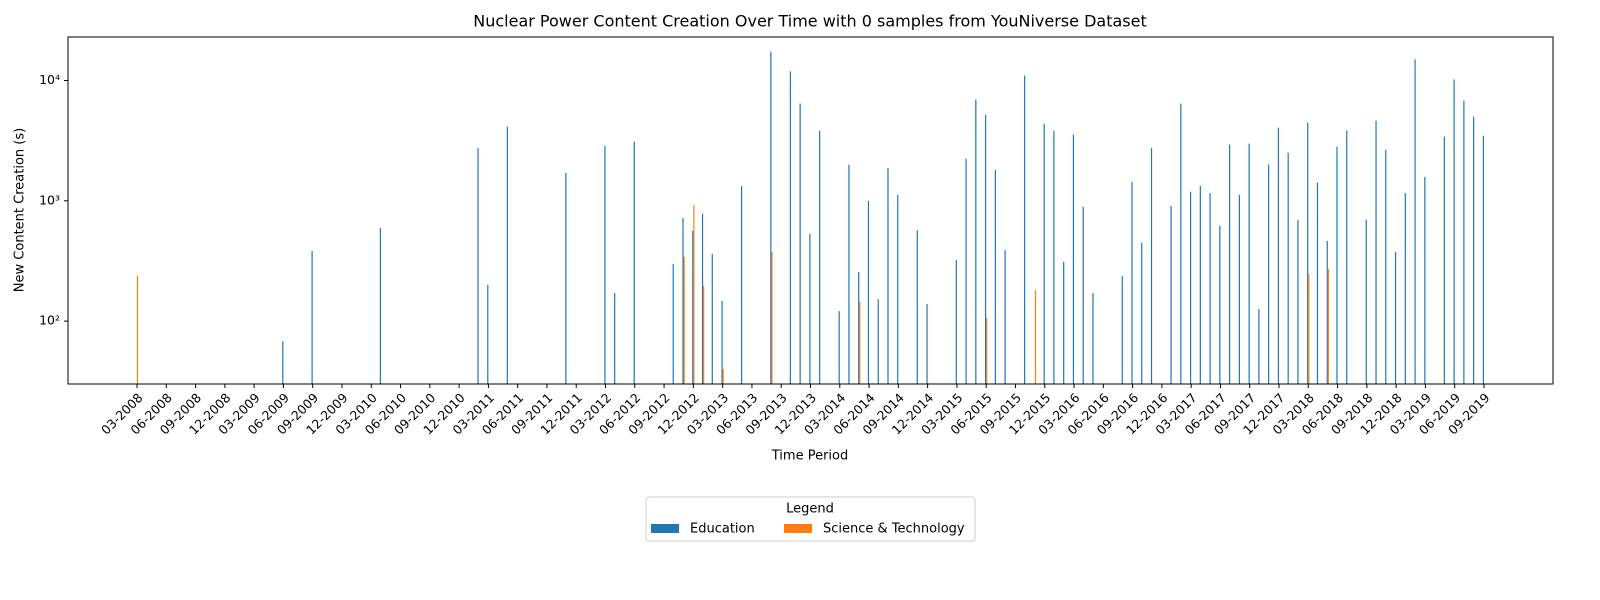  Describe the element at coordinates (49, 199) in the screenshot. I see `y-tick-label: 10³` at that location.